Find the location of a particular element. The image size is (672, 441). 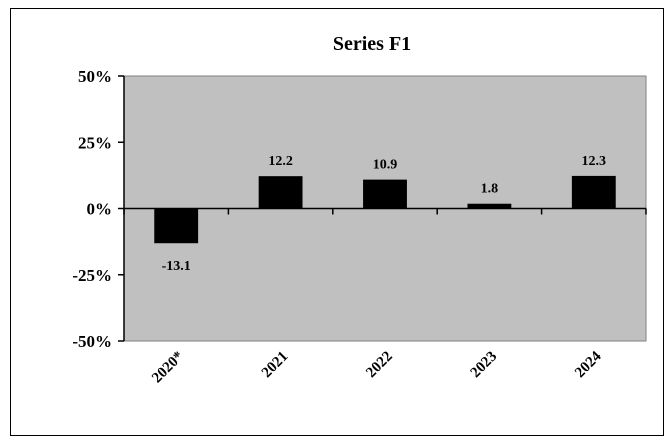

bar-2022 is located at coordinates (385, 194).